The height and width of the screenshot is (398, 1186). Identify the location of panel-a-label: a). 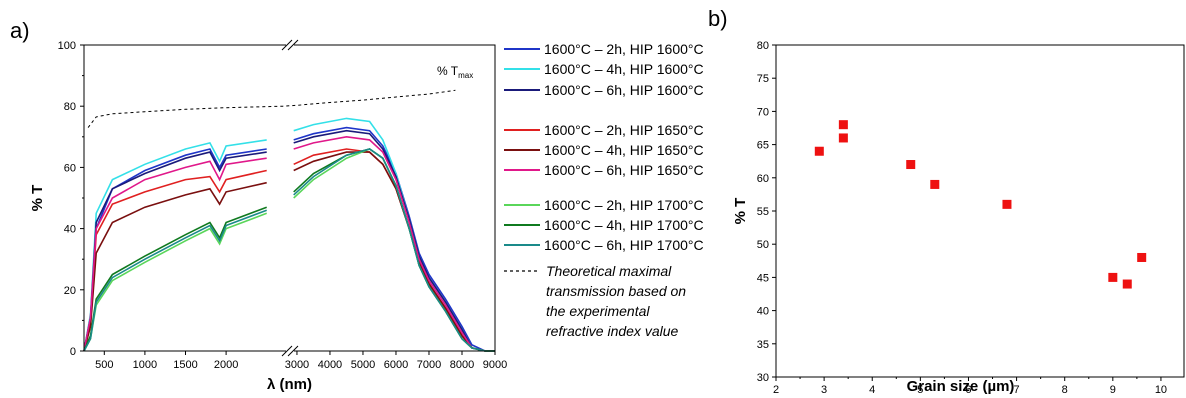
(20, 30).